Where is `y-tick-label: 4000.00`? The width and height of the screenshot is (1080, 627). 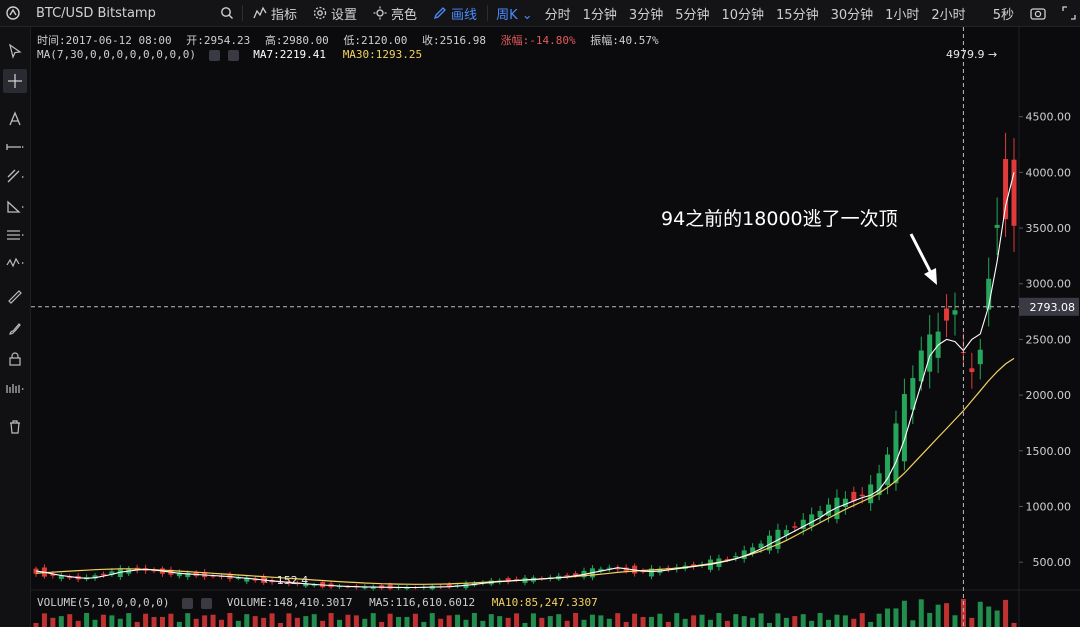
y-tick-label: 4000.00 is located at coordinates (1049, 172).